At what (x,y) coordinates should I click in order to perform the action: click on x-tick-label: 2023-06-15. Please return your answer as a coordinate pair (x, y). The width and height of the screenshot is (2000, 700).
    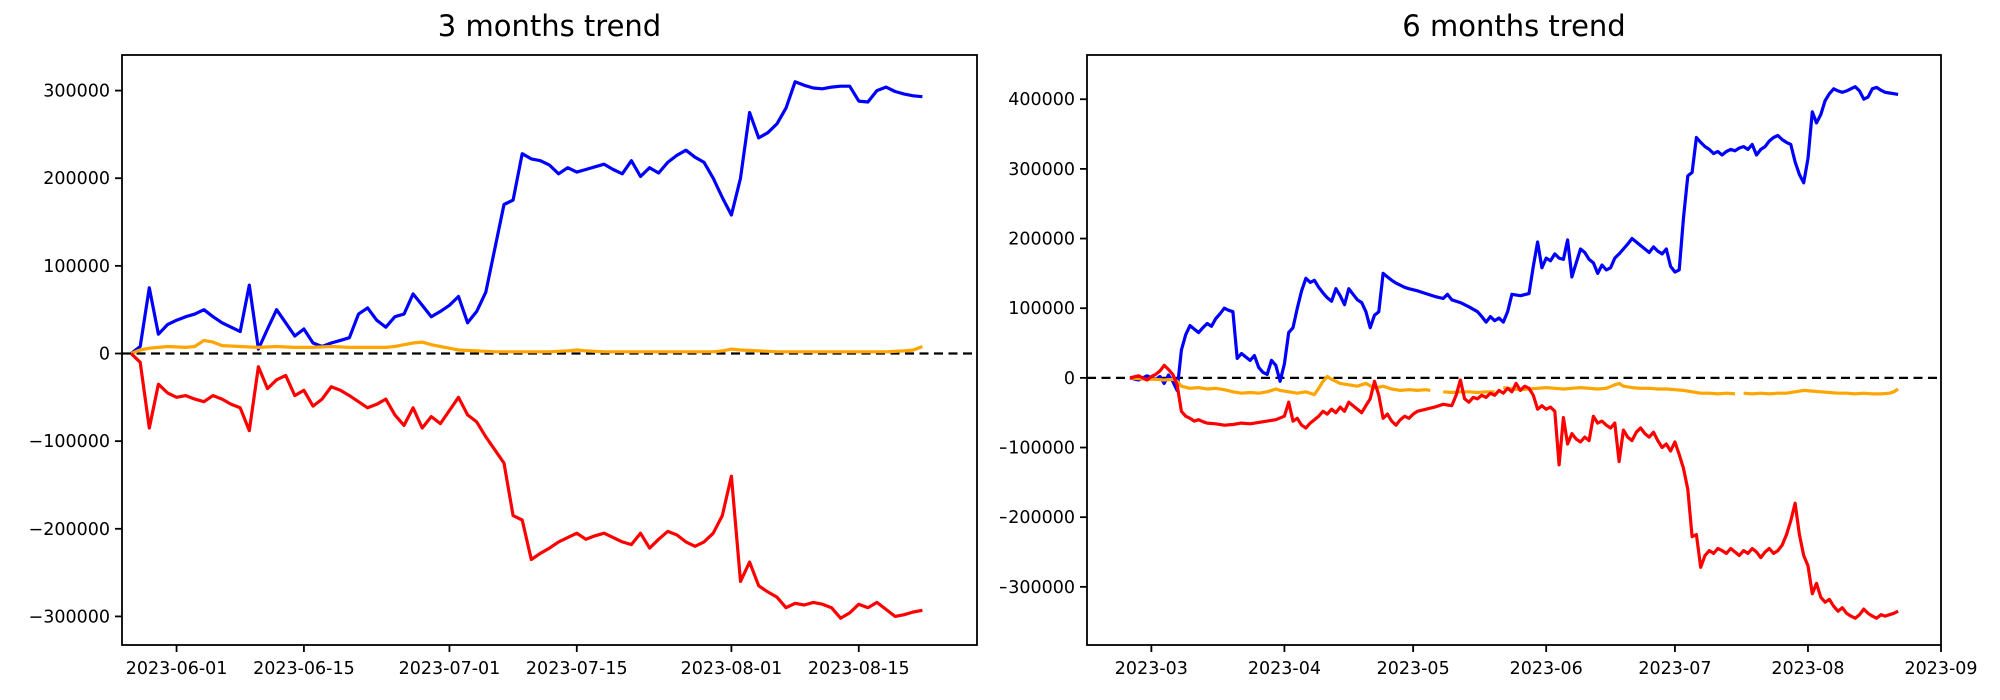
    Looking at the image, I should click on (304, 669).